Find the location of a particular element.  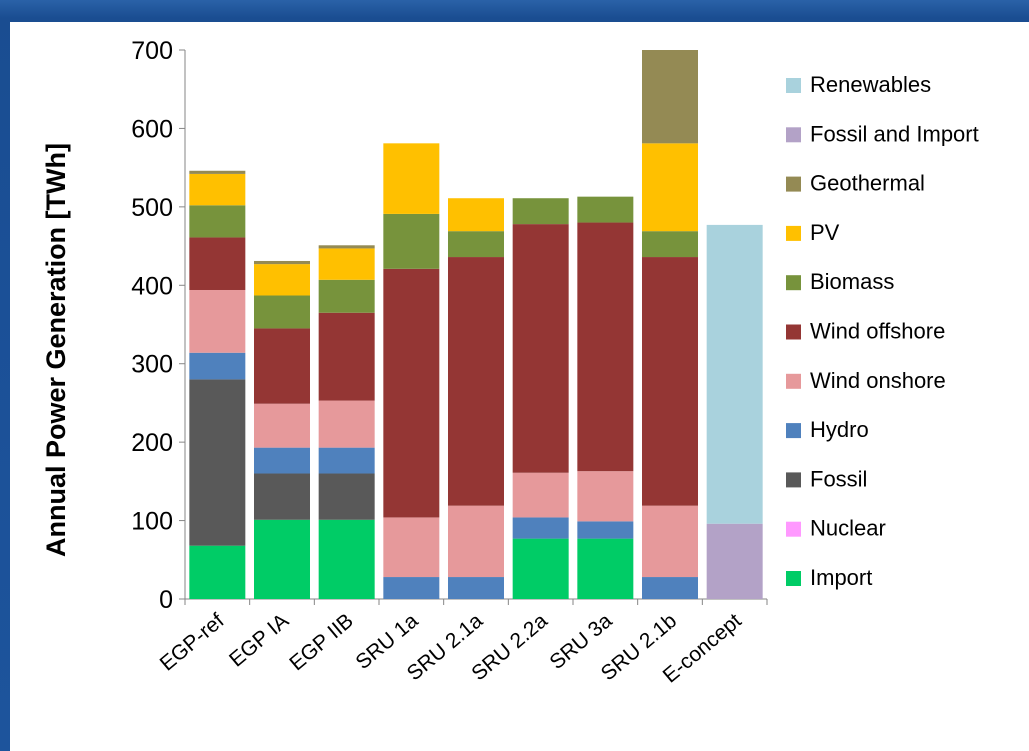

x-tick-label: EGP IIB is located at coordinates (321, 642).